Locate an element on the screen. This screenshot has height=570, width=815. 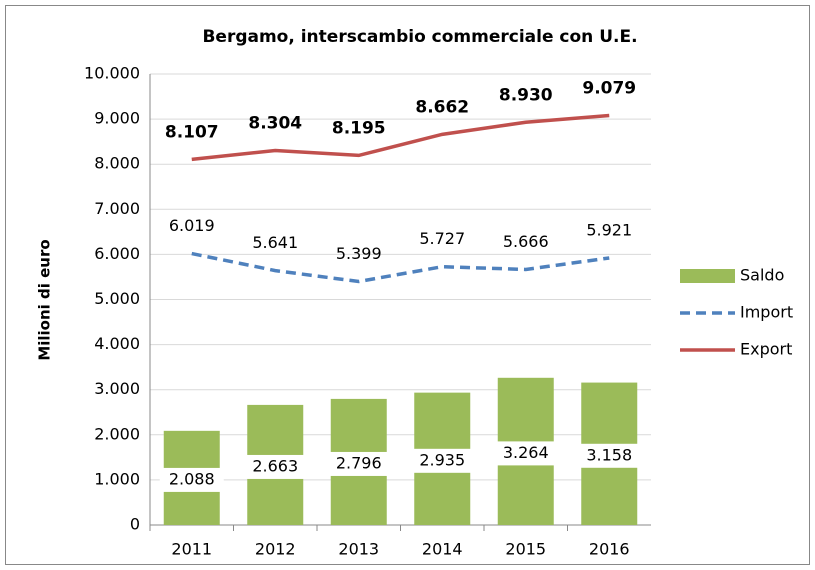
data-label: 3.158 is located at coordinates (609, 454).